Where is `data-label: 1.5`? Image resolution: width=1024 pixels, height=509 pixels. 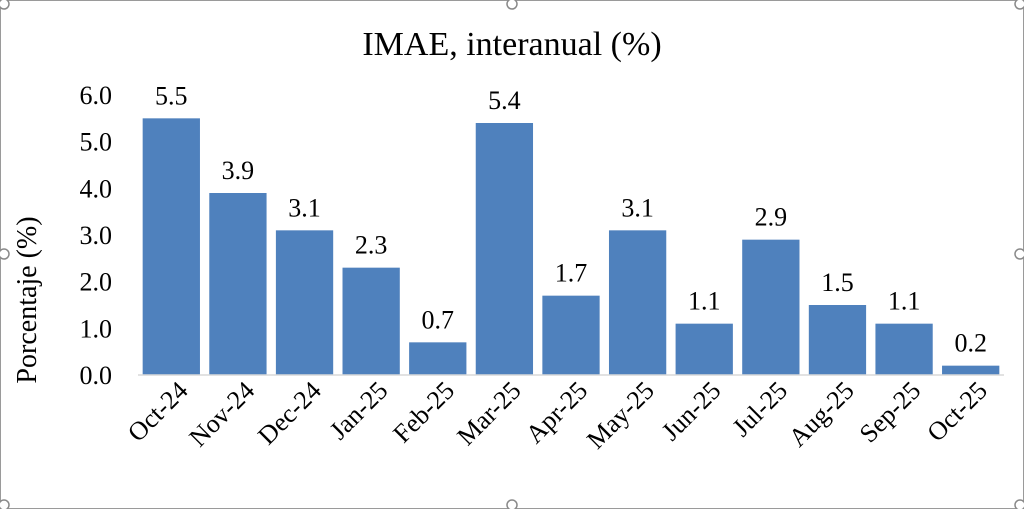
data-label: 1.5 is located at coordinates (837, 282).